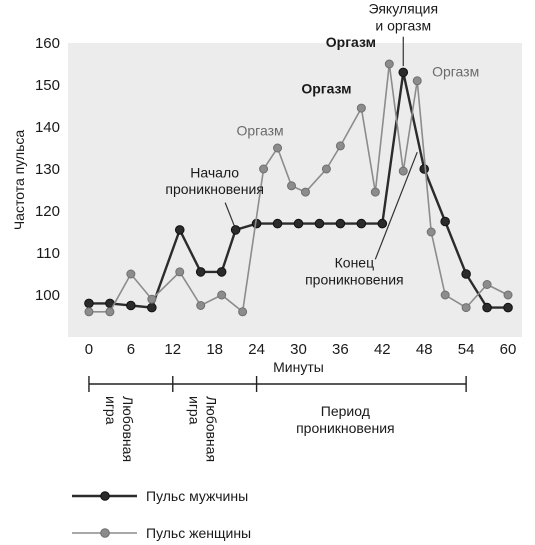 The image size is (535, 545). Describe the element at coordinates (131, 349) in the screenshot. I see `x-tick-label: 6` at that location.